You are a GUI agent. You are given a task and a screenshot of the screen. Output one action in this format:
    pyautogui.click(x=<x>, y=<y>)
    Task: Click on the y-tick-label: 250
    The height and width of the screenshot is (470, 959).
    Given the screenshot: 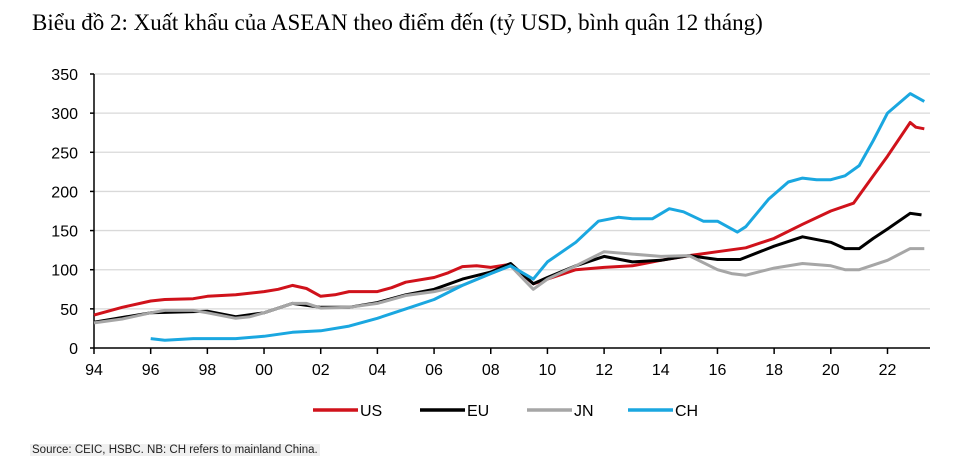 What is the action you would take?
    pyautogui.click(x=64, y=153)
    